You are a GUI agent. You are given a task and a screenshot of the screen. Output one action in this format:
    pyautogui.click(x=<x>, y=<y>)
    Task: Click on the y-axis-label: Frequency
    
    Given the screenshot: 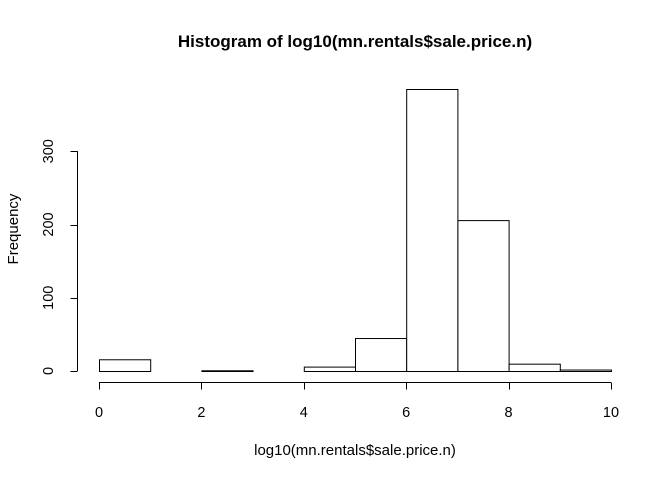 What is the action you would take?
    pyautogui.click(x=13, y=228)
    